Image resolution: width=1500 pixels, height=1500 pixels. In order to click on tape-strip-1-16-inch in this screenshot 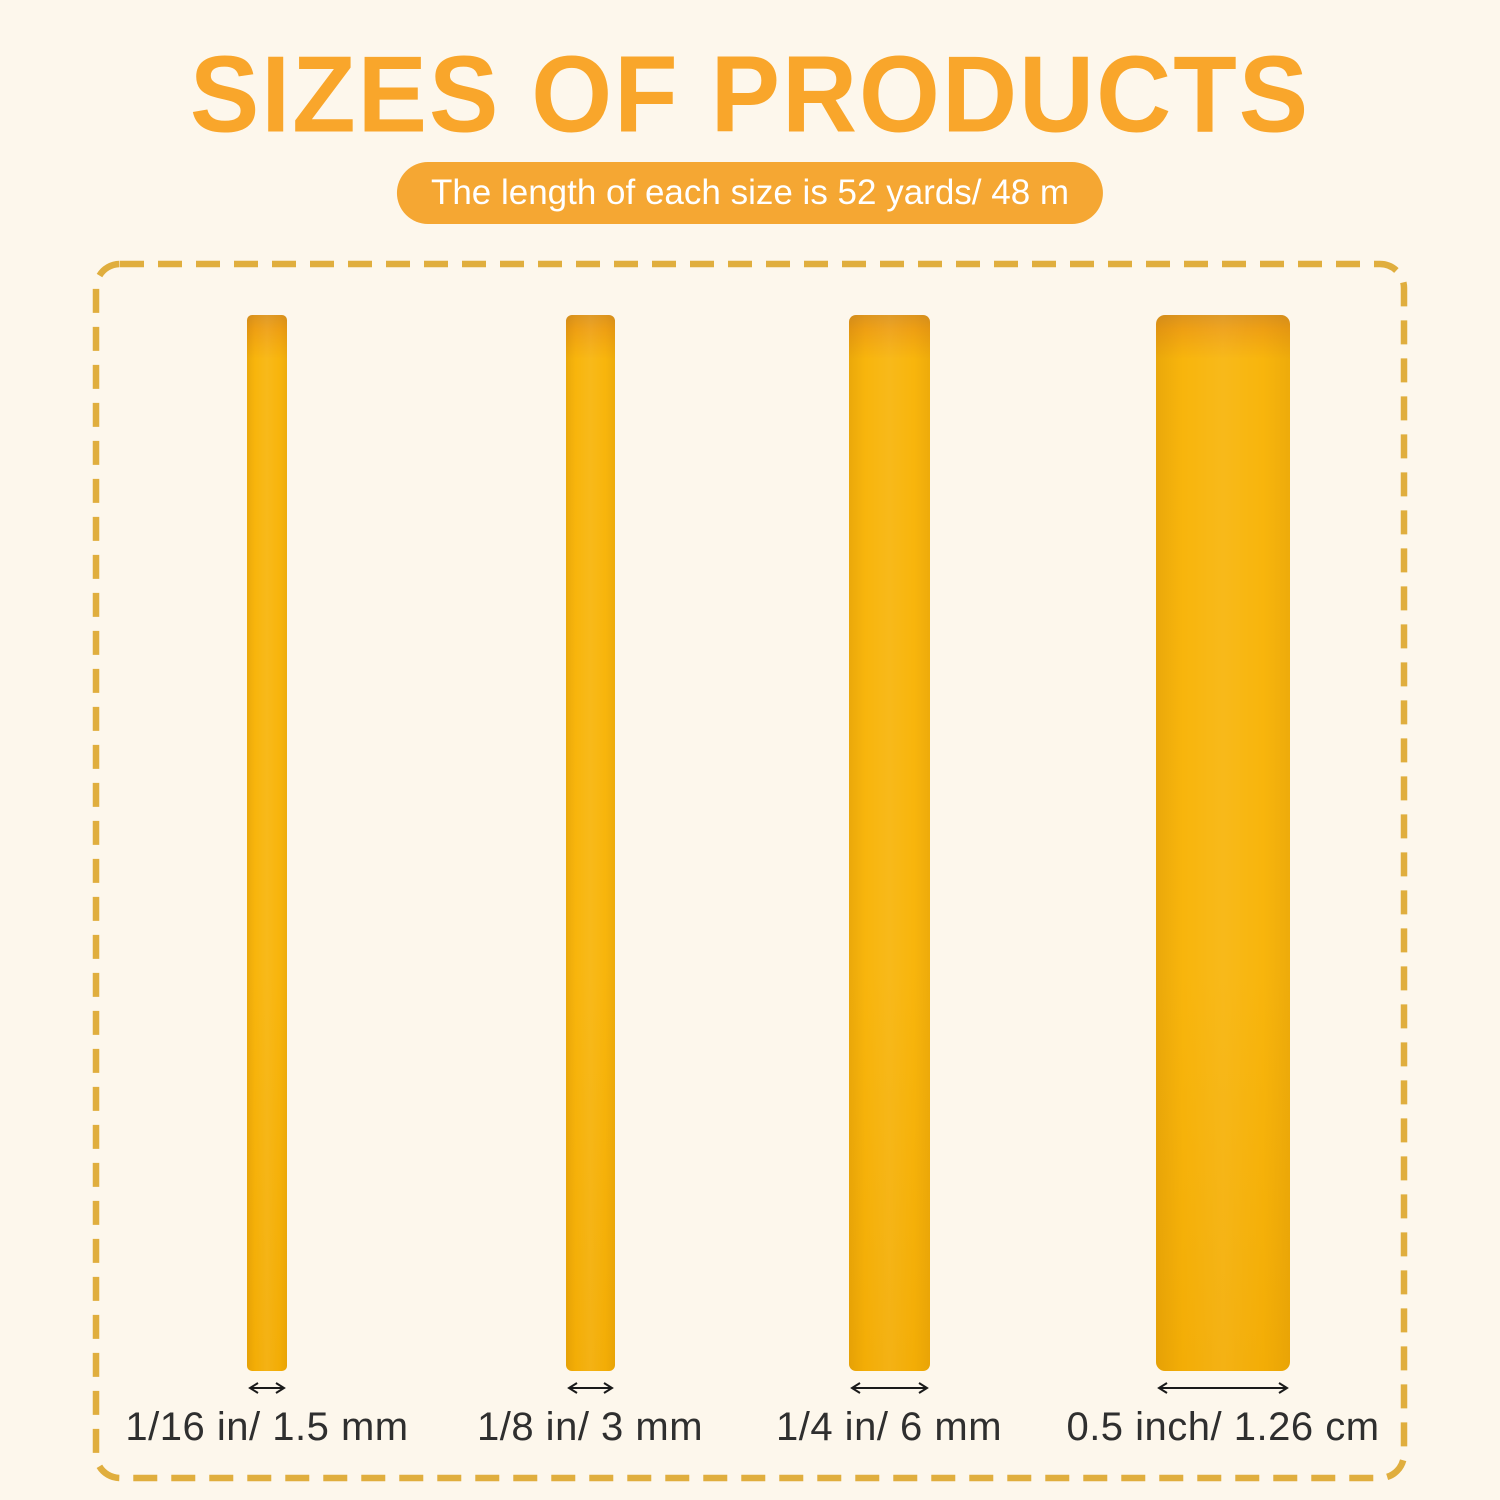, I will do `click(267, 843)`.